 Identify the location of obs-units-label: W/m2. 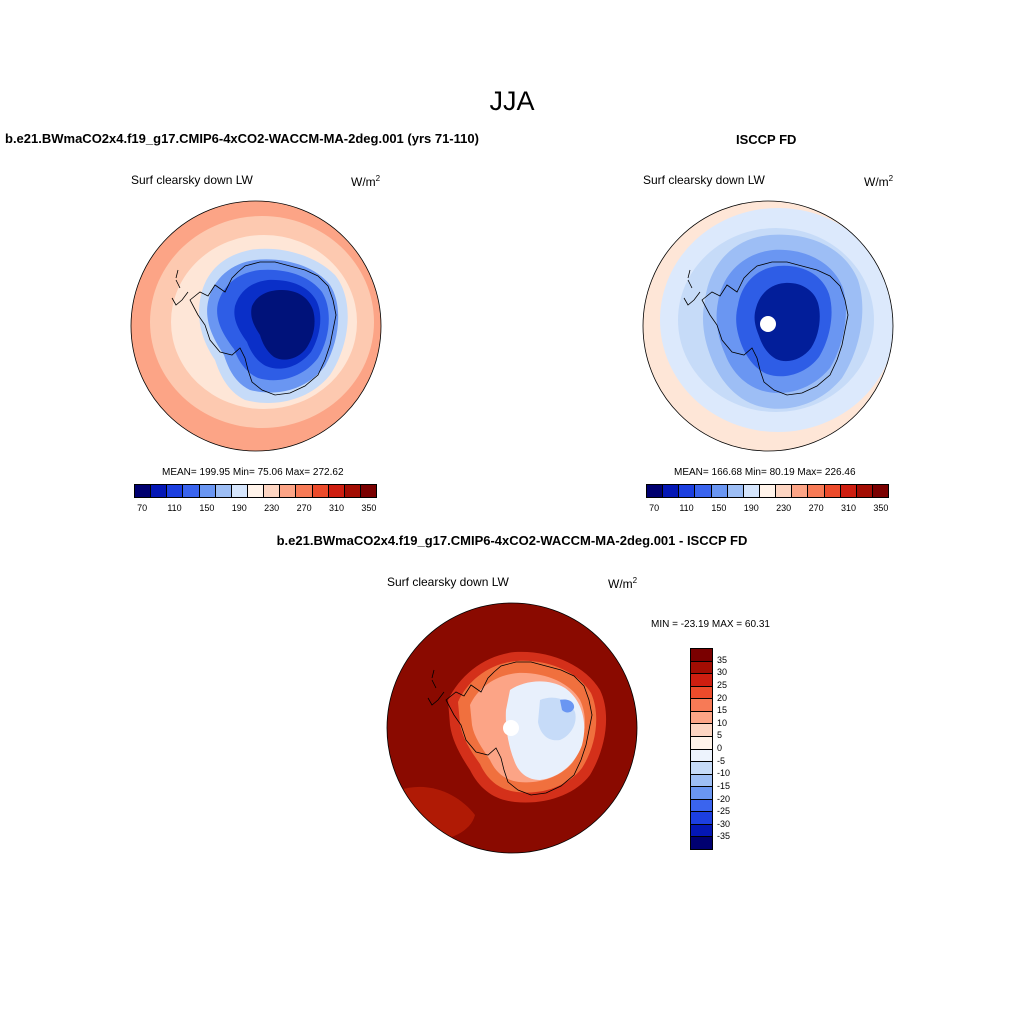
(879, 181).